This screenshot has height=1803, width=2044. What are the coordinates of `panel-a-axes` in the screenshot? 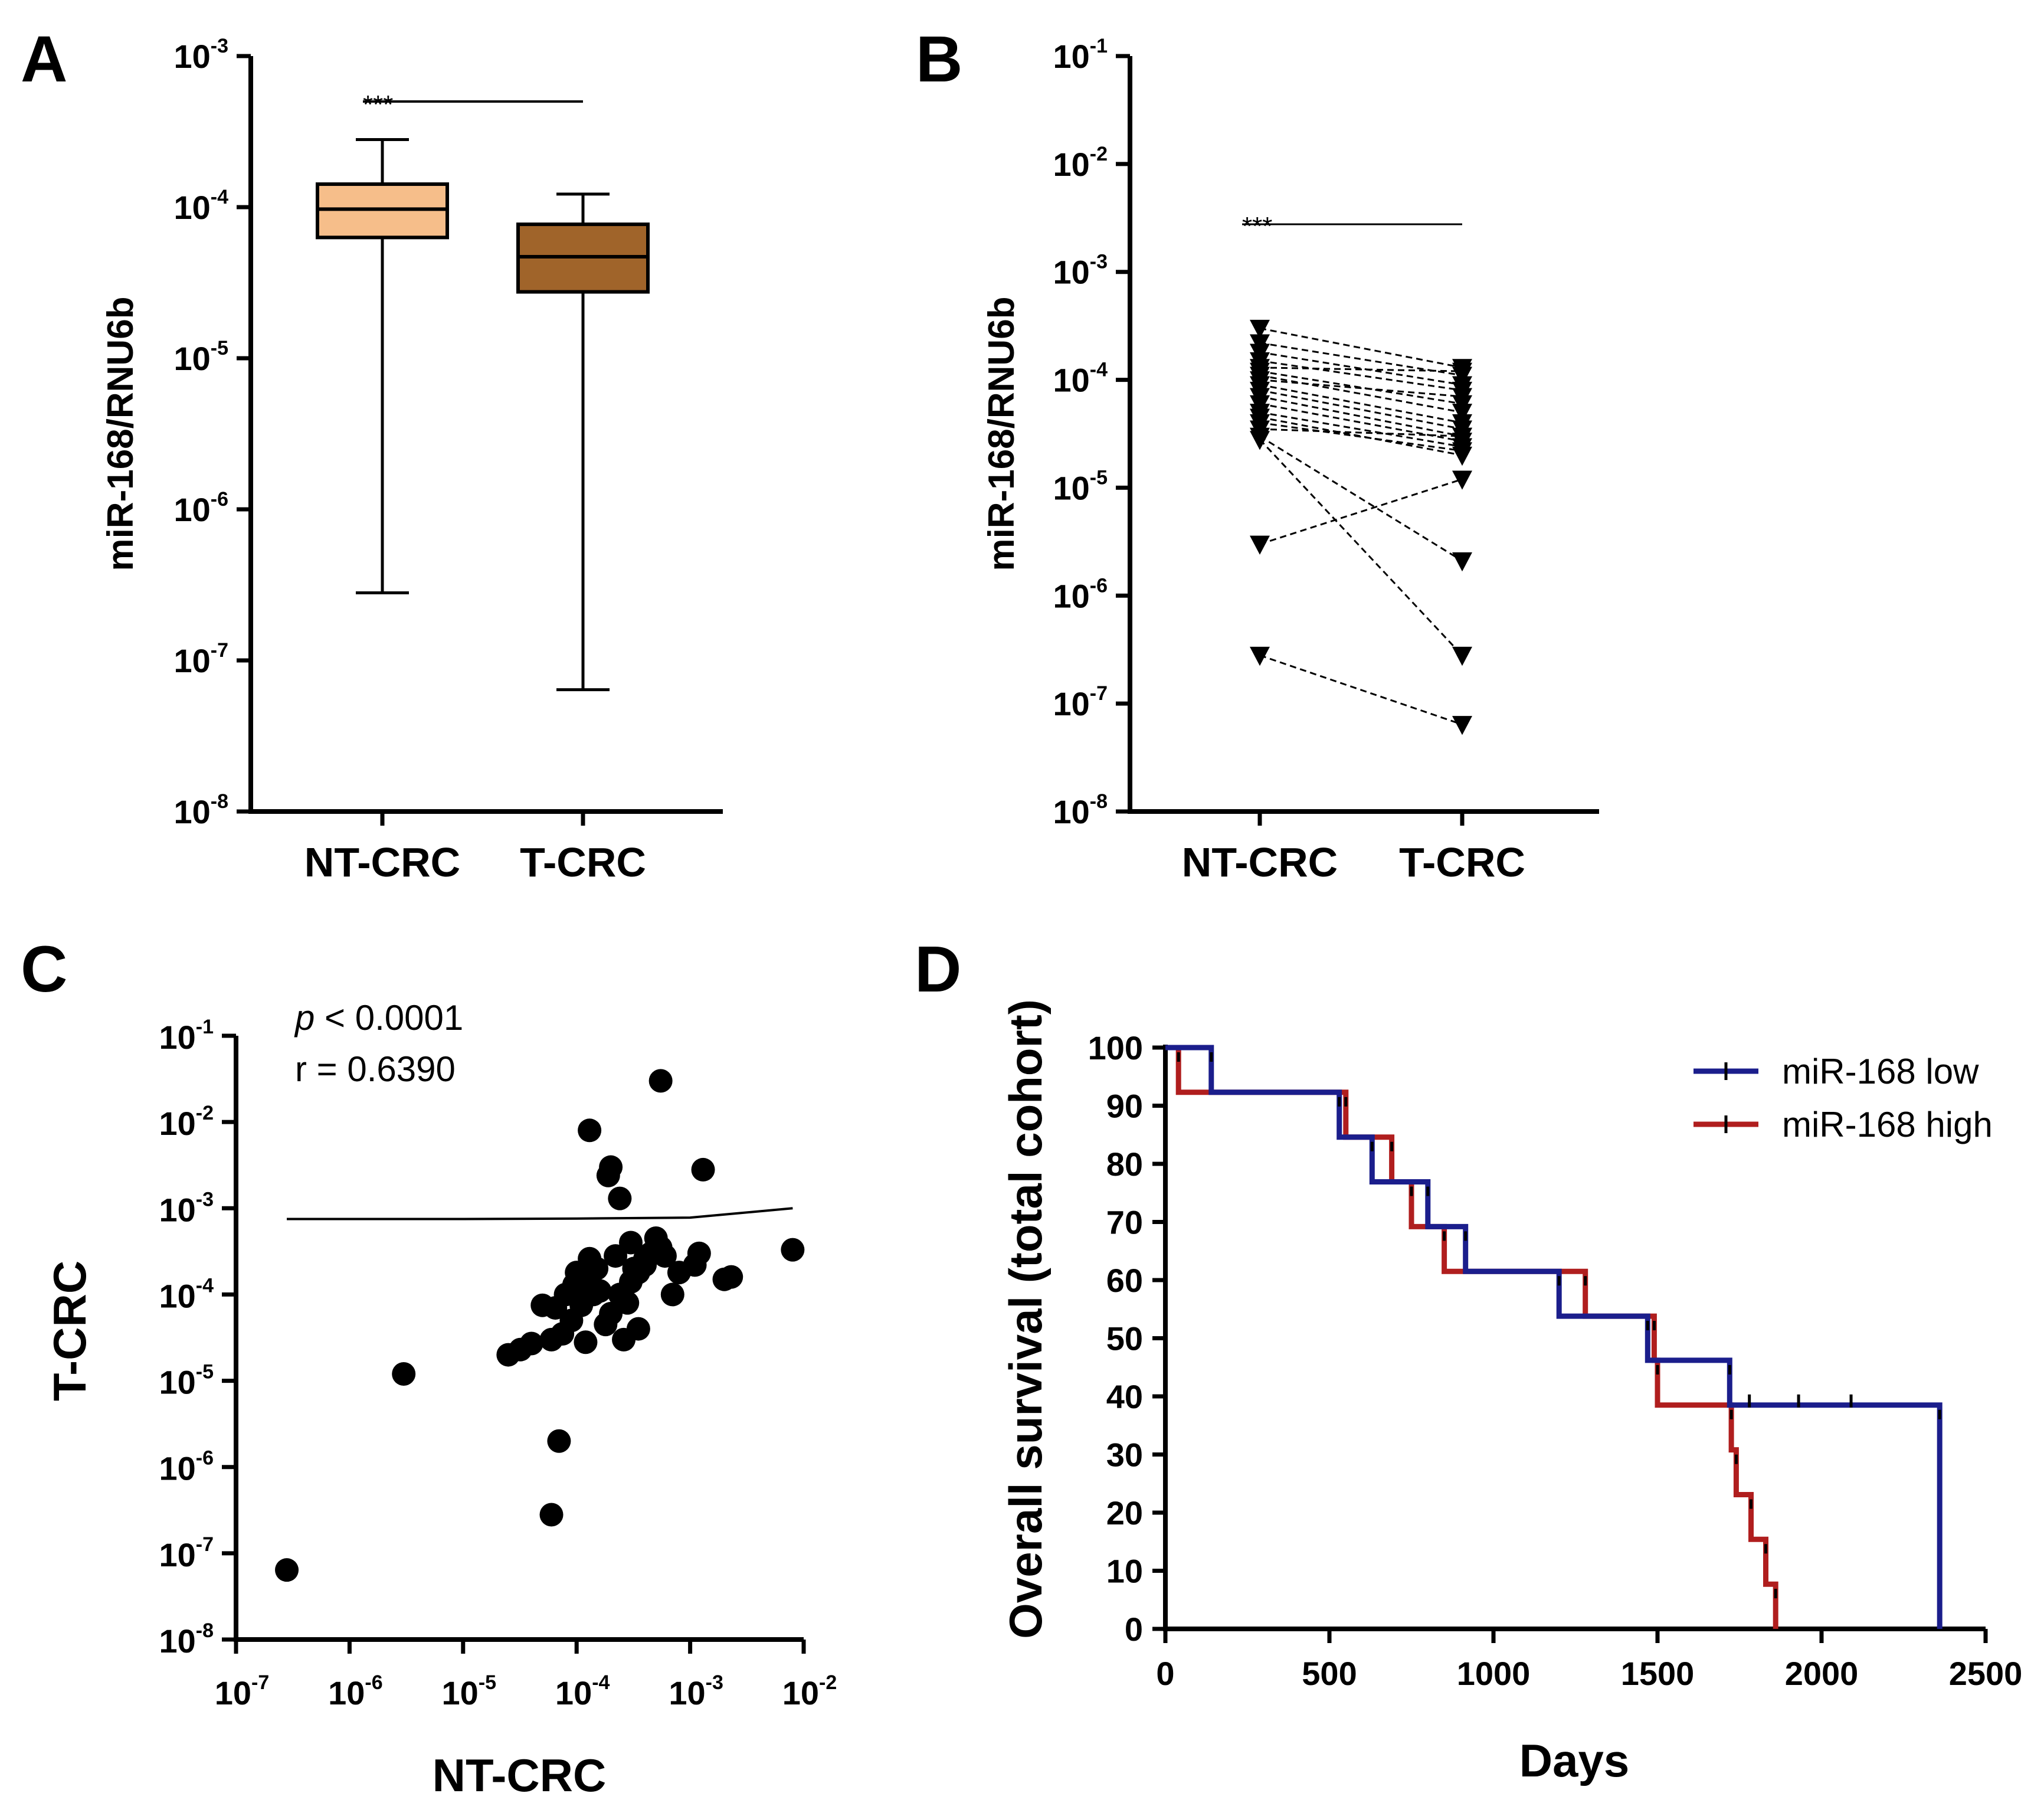 It's located at (485, 441).